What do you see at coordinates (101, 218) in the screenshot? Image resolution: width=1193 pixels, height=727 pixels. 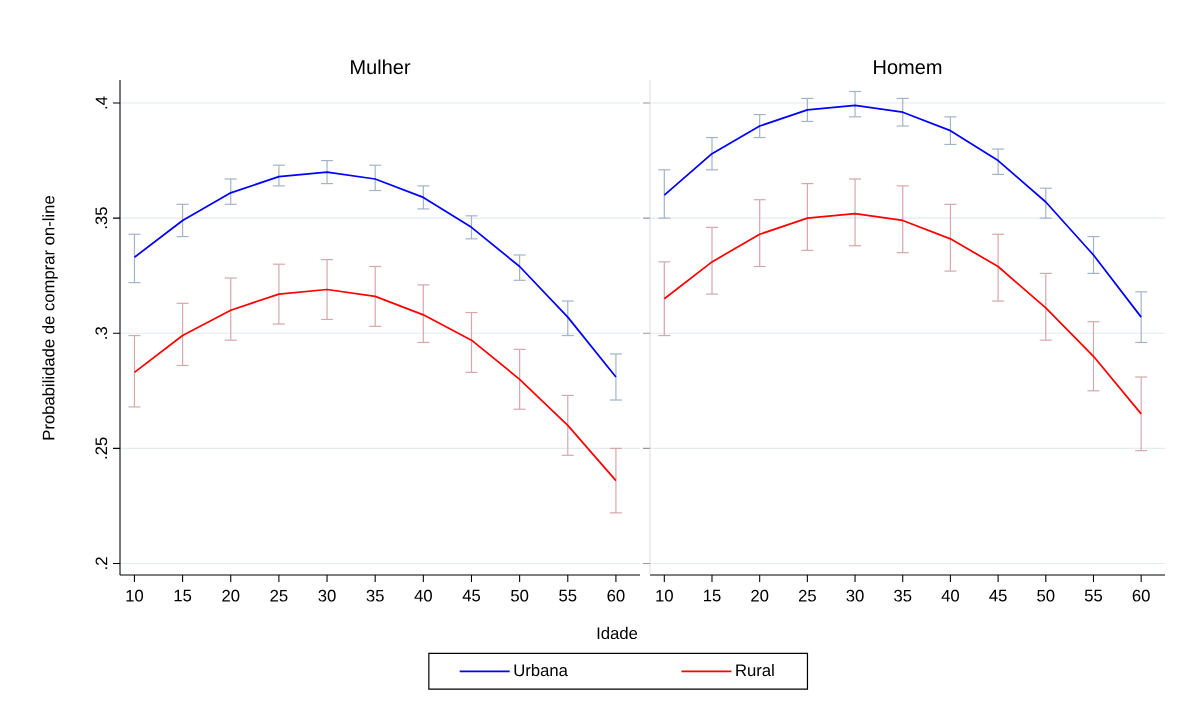 I see `y-tick-label: .35` at bounding box center [101, 218].